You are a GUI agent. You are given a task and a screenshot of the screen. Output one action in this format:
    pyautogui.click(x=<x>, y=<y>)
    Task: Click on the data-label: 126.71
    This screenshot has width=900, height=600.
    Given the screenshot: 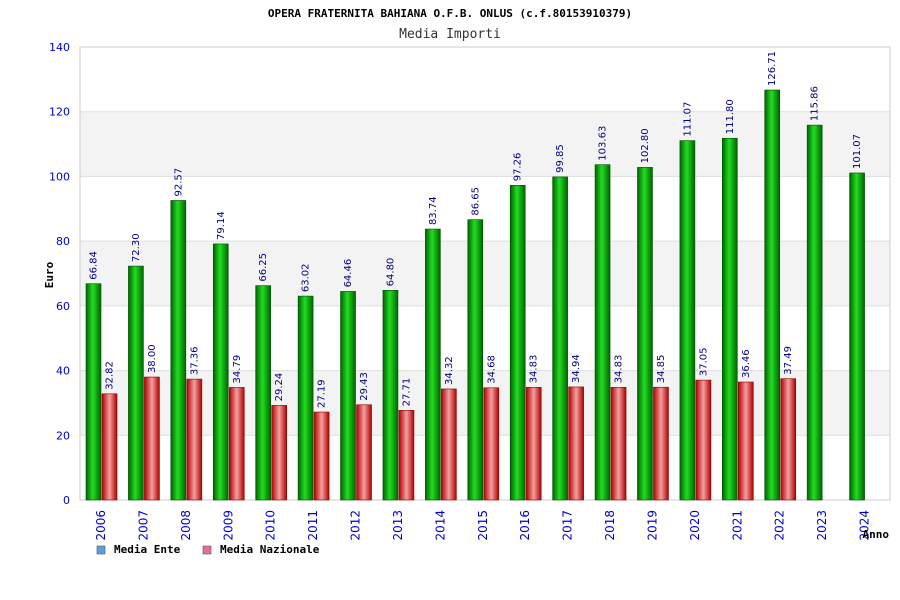 What is the action you would take?
    pyautogui.click(x=772, y=68)
    